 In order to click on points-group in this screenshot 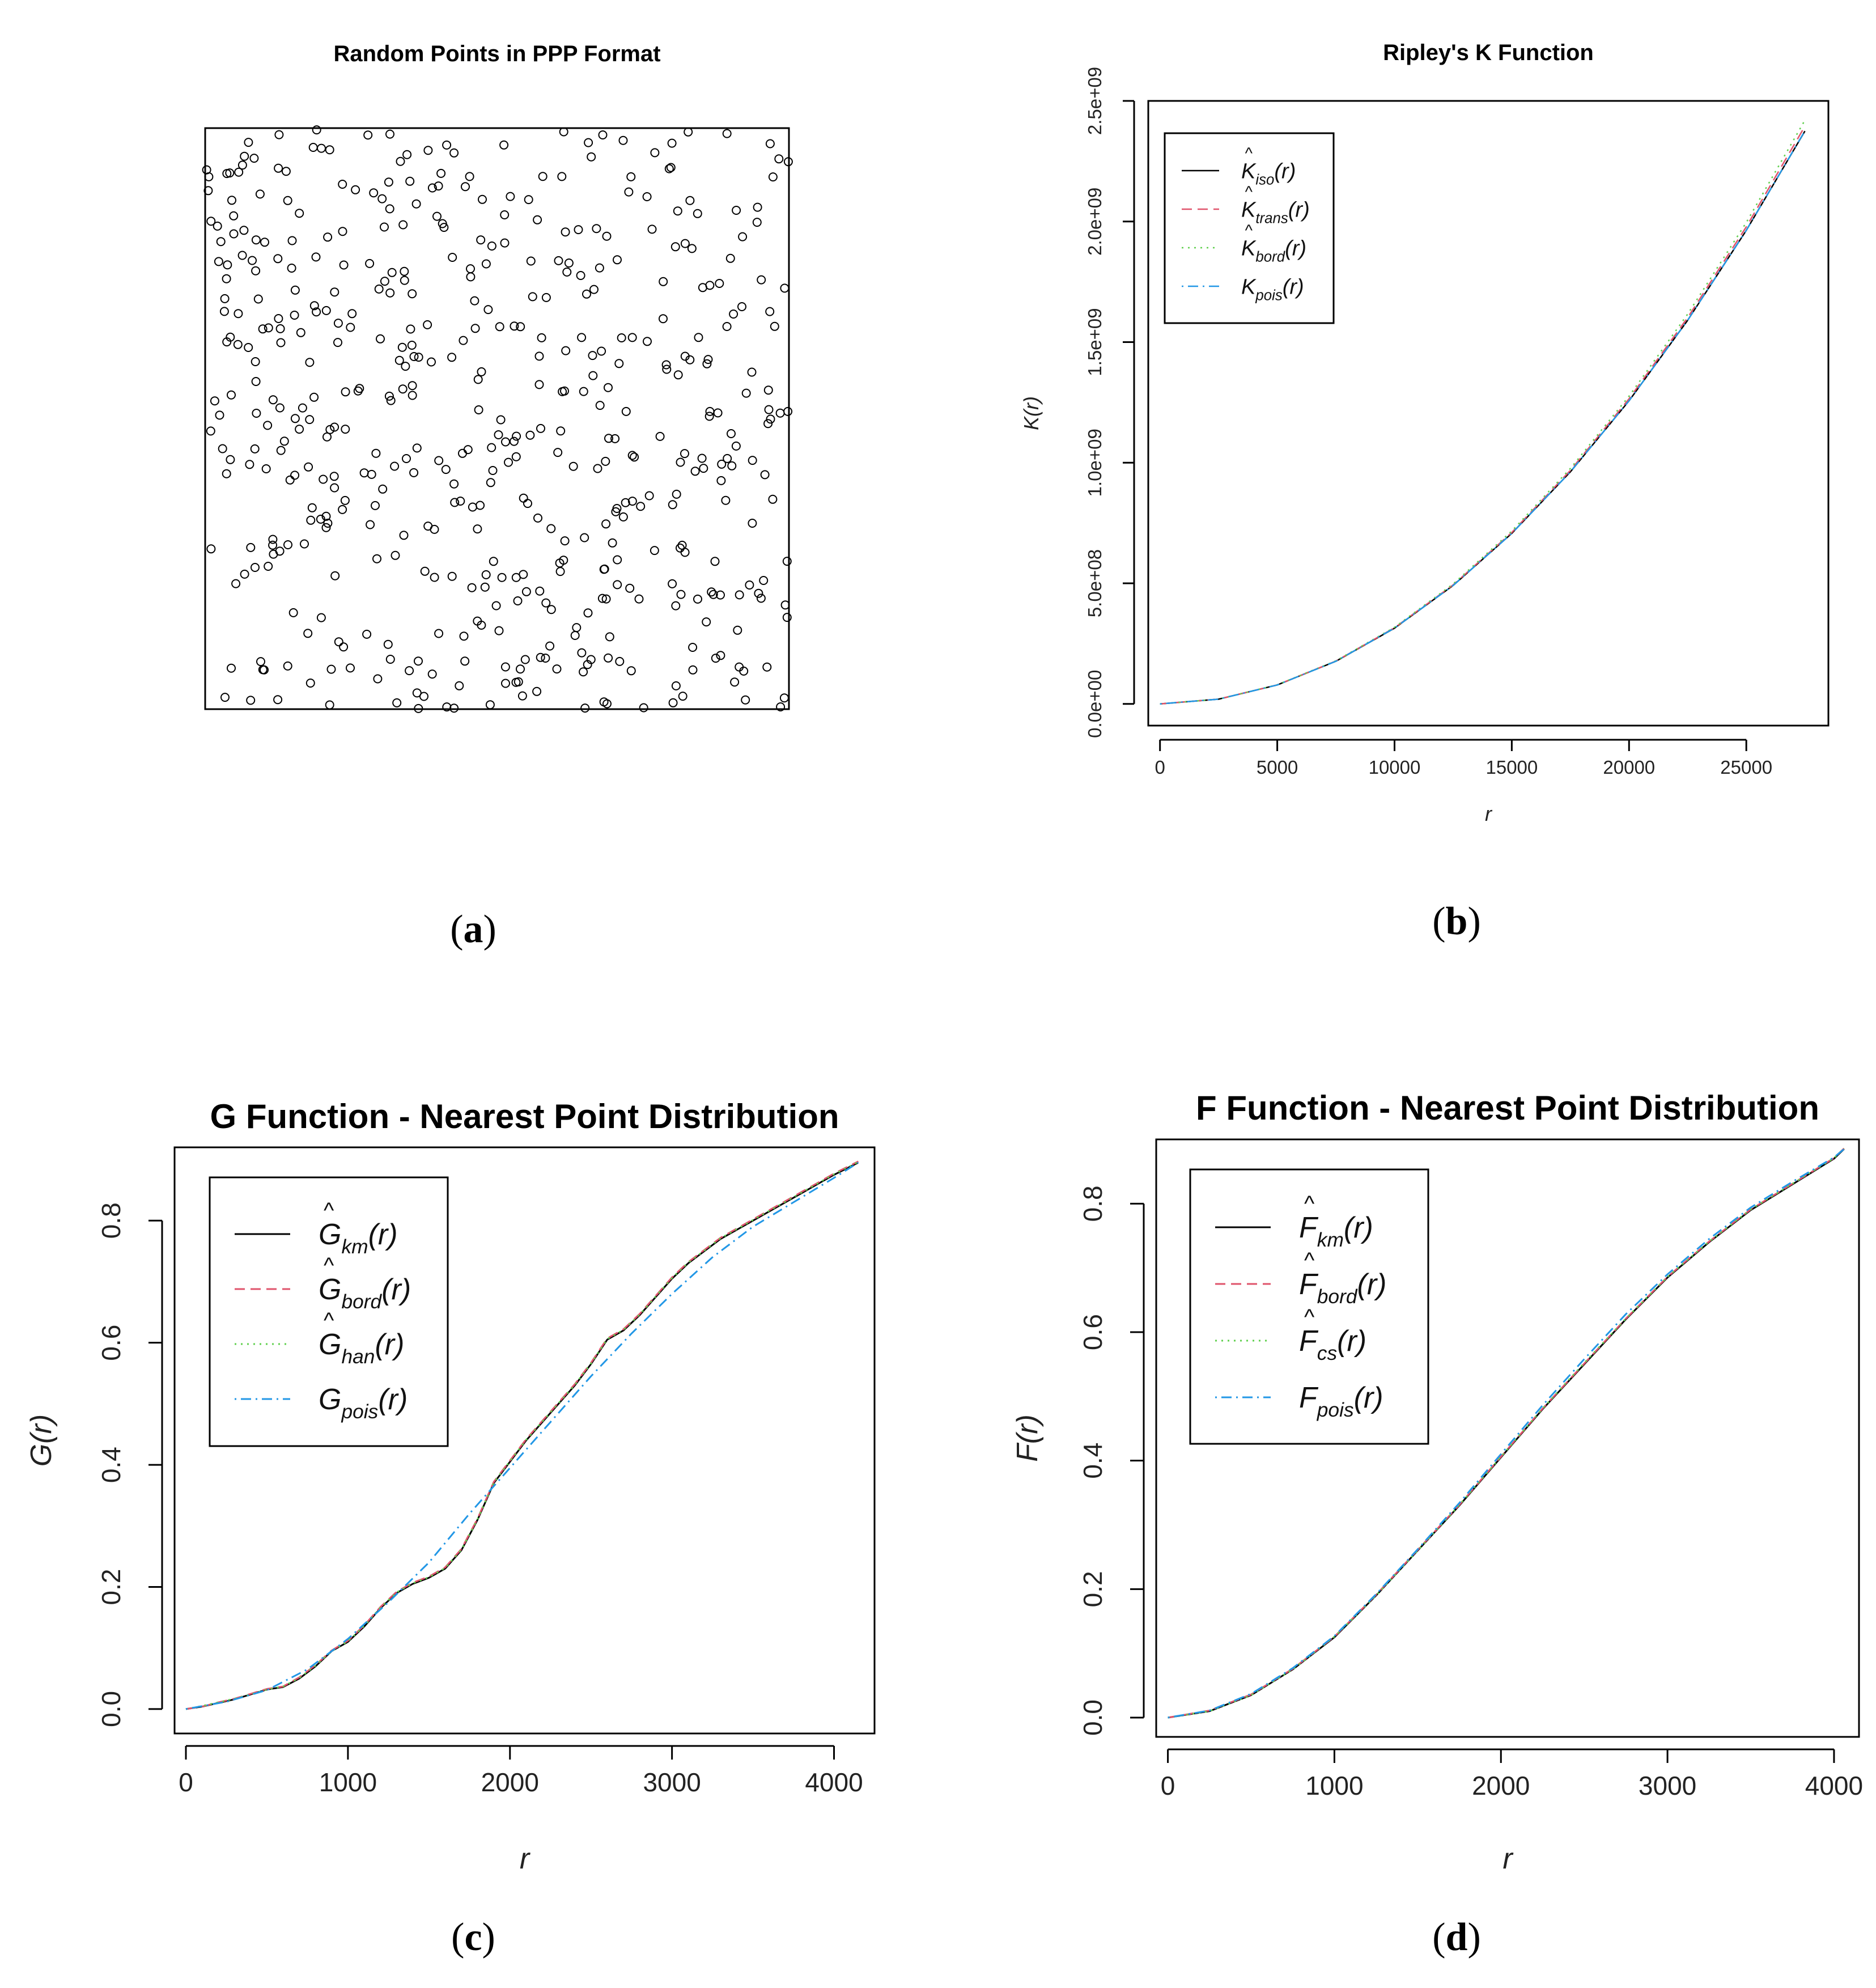, I will do `click(498, 419)`.